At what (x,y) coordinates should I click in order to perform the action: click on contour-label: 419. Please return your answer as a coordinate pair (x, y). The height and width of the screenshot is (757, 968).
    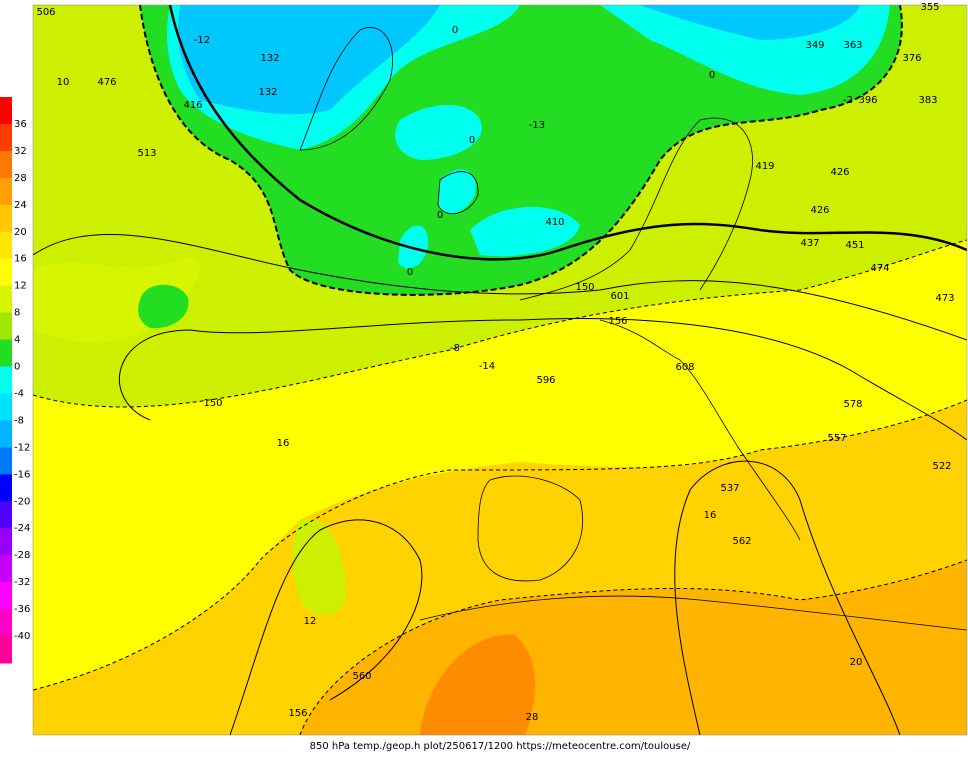
    Looking at the image, I should click on (764, 166).